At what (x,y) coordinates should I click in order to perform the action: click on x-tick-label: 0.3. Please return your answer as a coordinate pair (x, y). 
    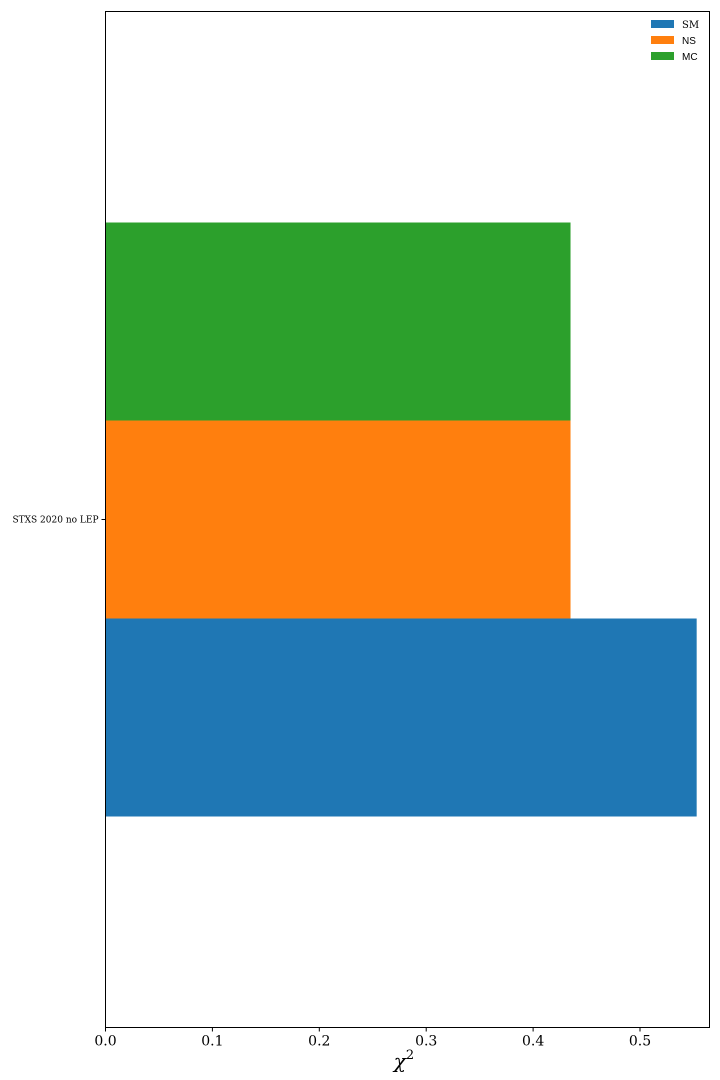
    Looking at the image, I should click on (426, 1042).